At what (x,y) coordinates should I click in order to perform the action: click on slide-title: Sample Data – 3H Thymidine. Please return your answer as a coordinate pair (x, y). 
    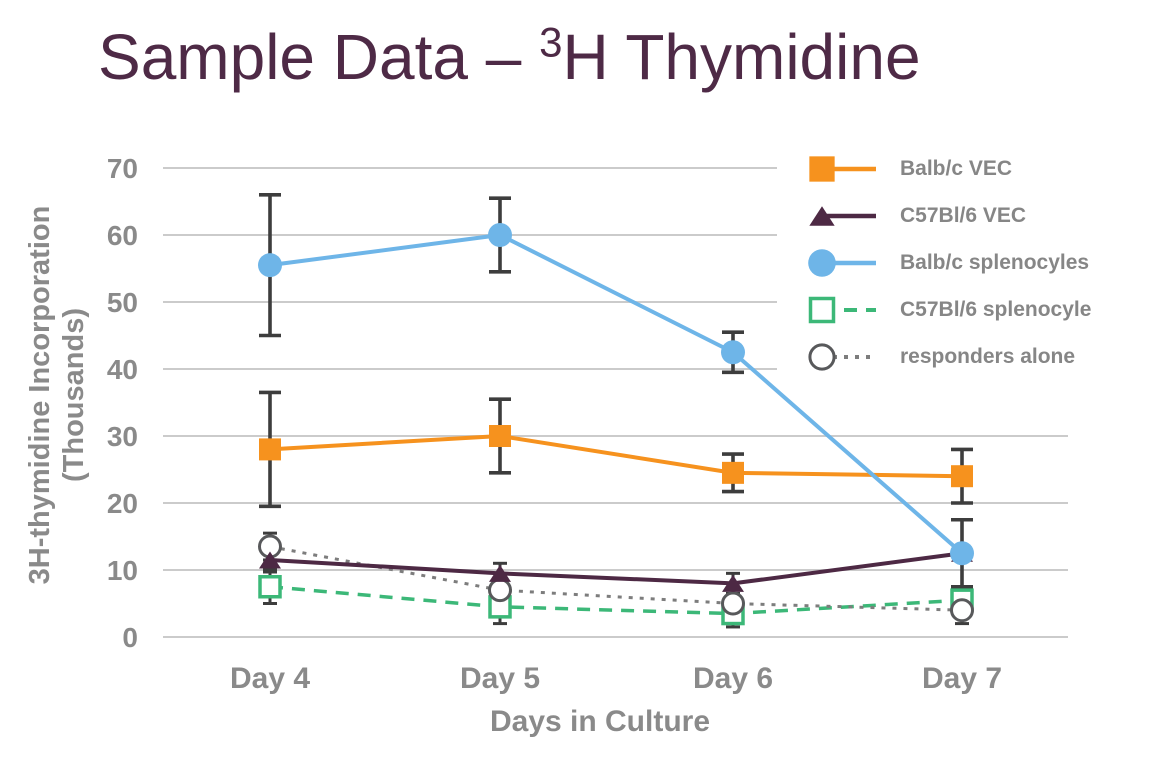
    Looking at the image, I should click on (509, 57).